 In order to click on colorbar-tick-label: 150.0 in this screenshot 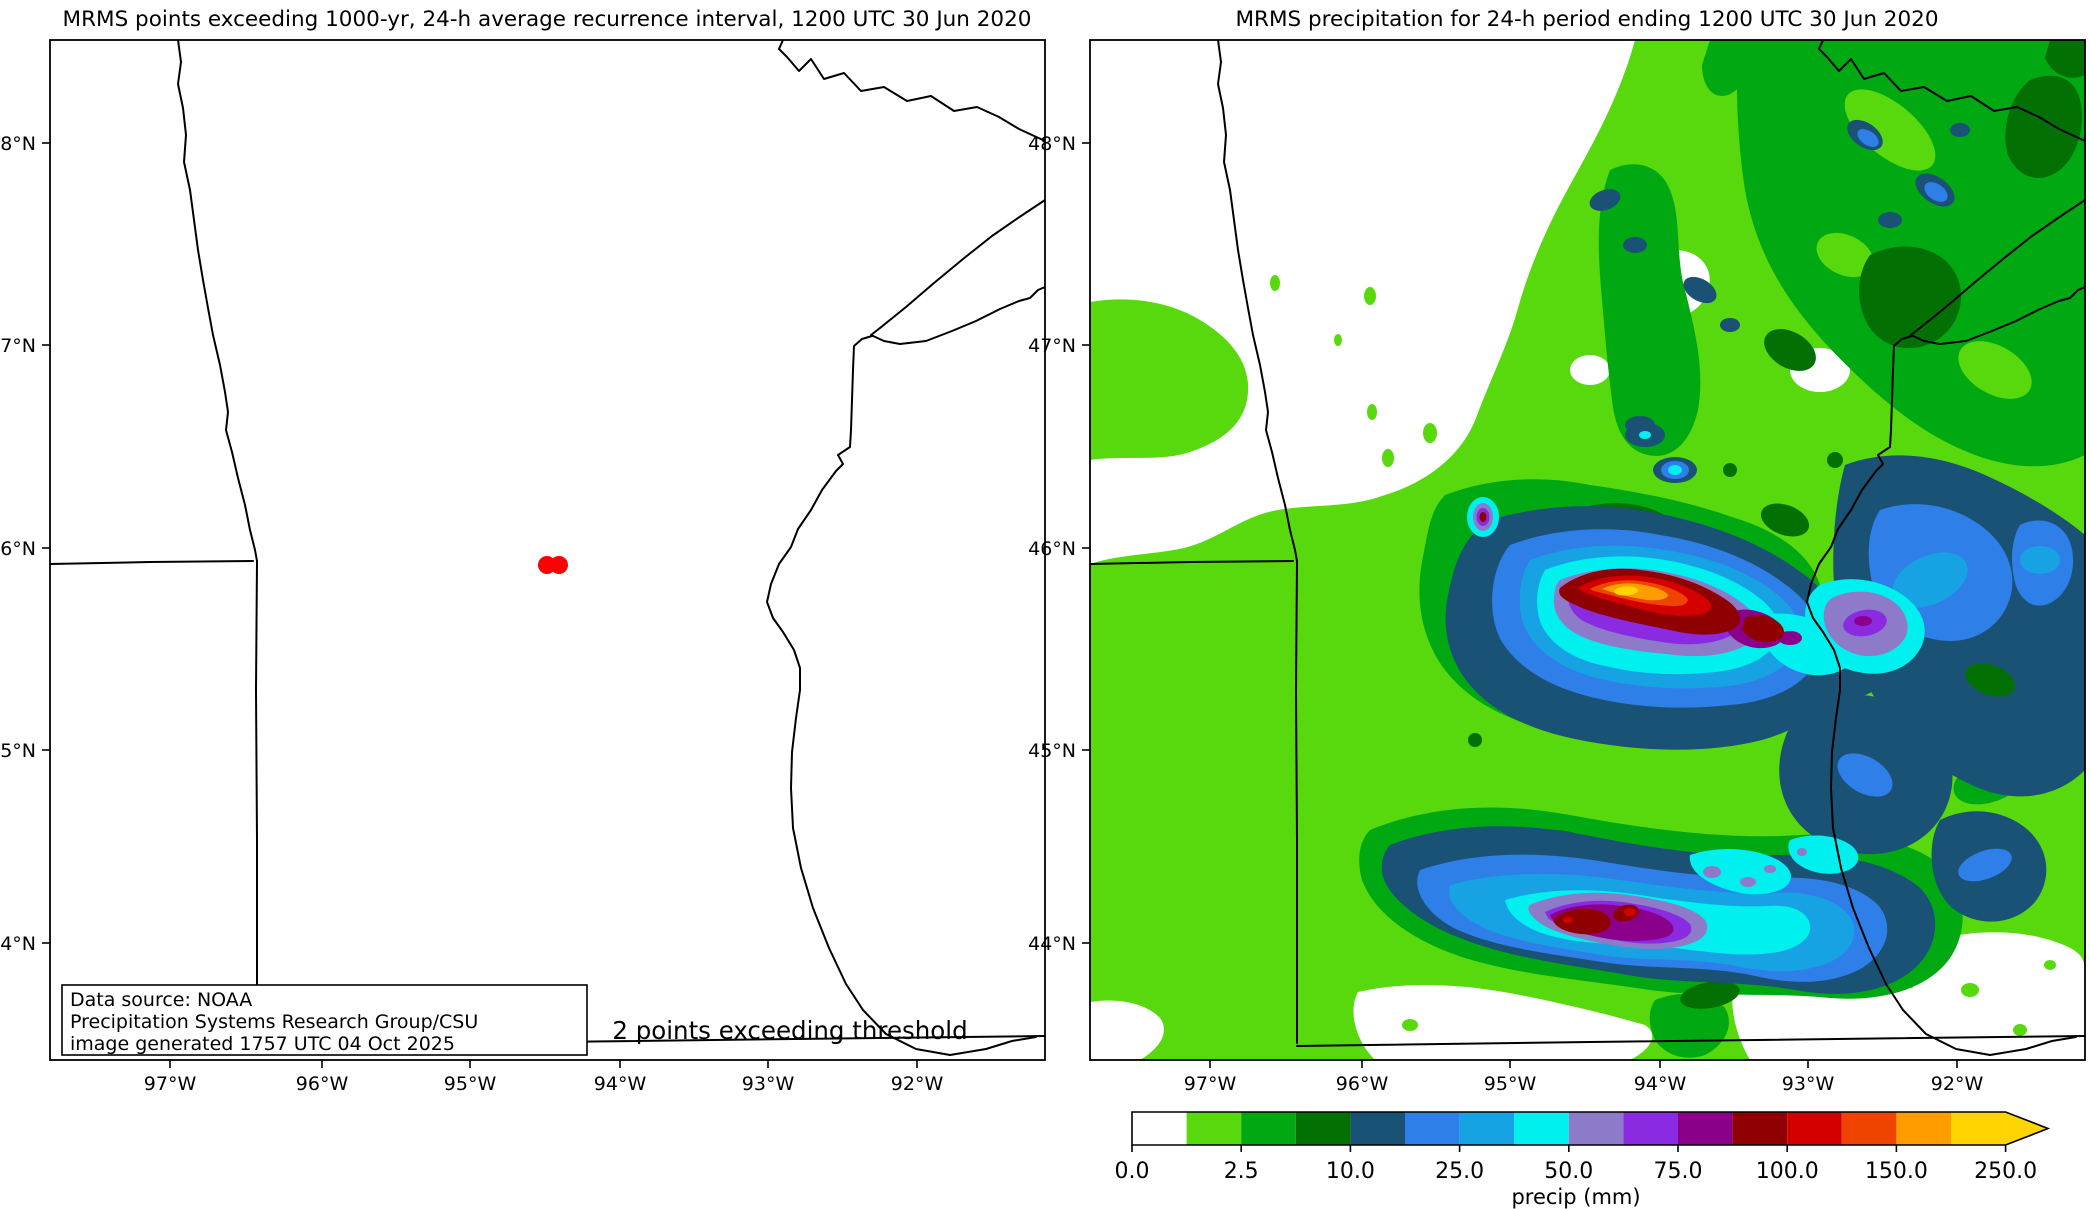, I will do `click(1896, 1171)`.